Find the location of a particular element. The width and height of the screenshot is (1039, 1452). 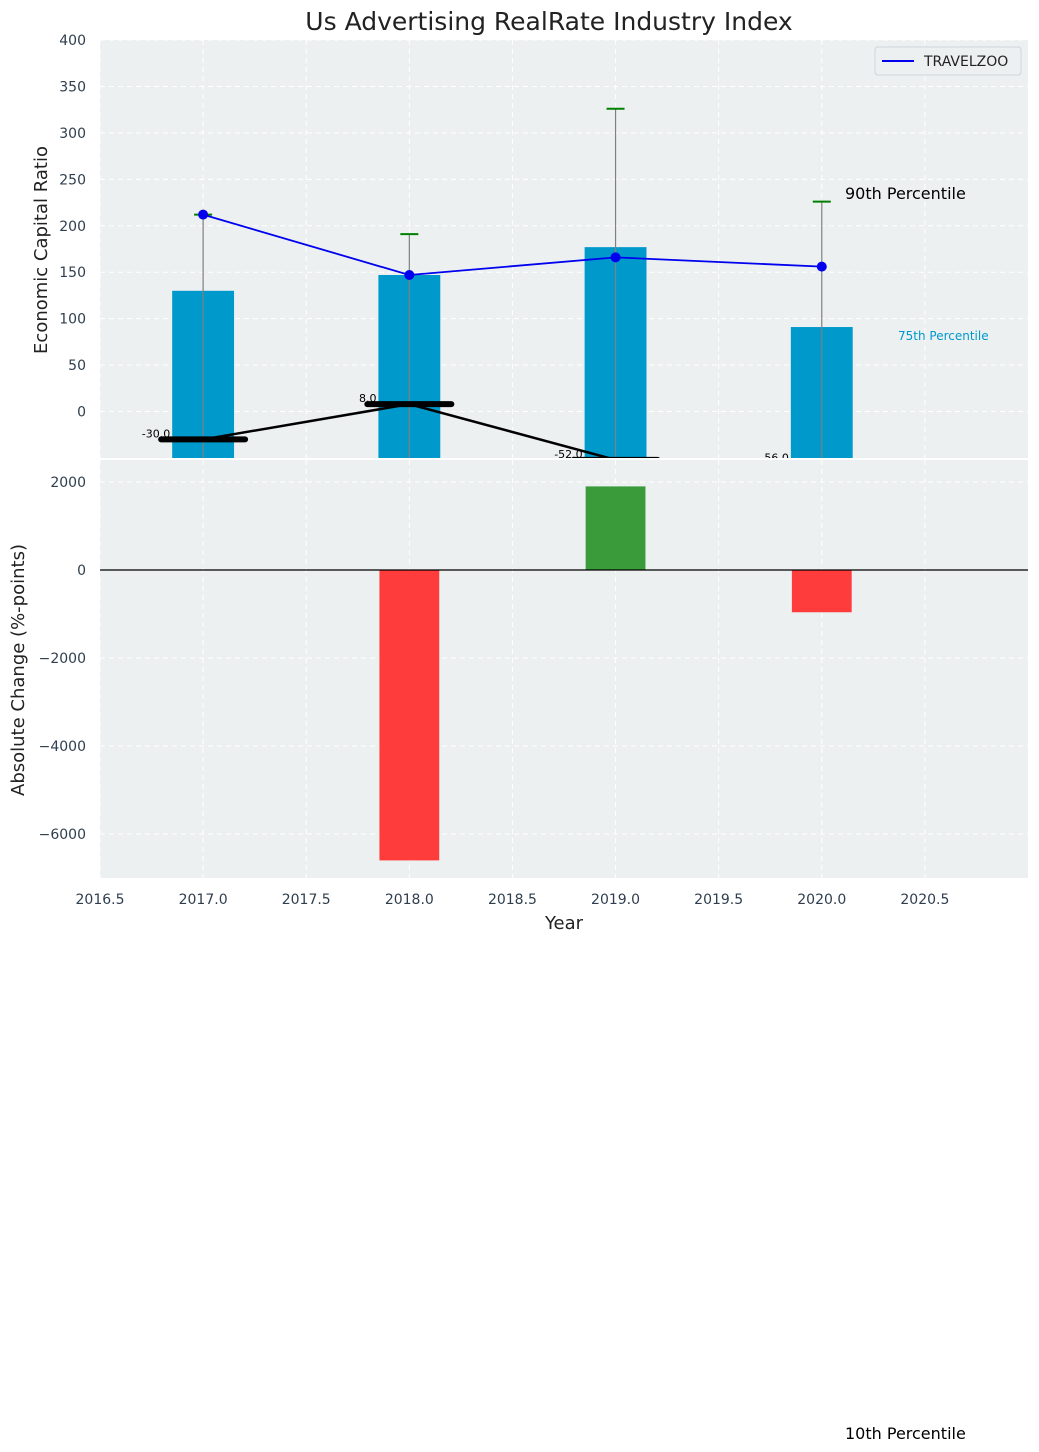

y-tick-label-bottom: −6000 is located at coordinates (62, 835).